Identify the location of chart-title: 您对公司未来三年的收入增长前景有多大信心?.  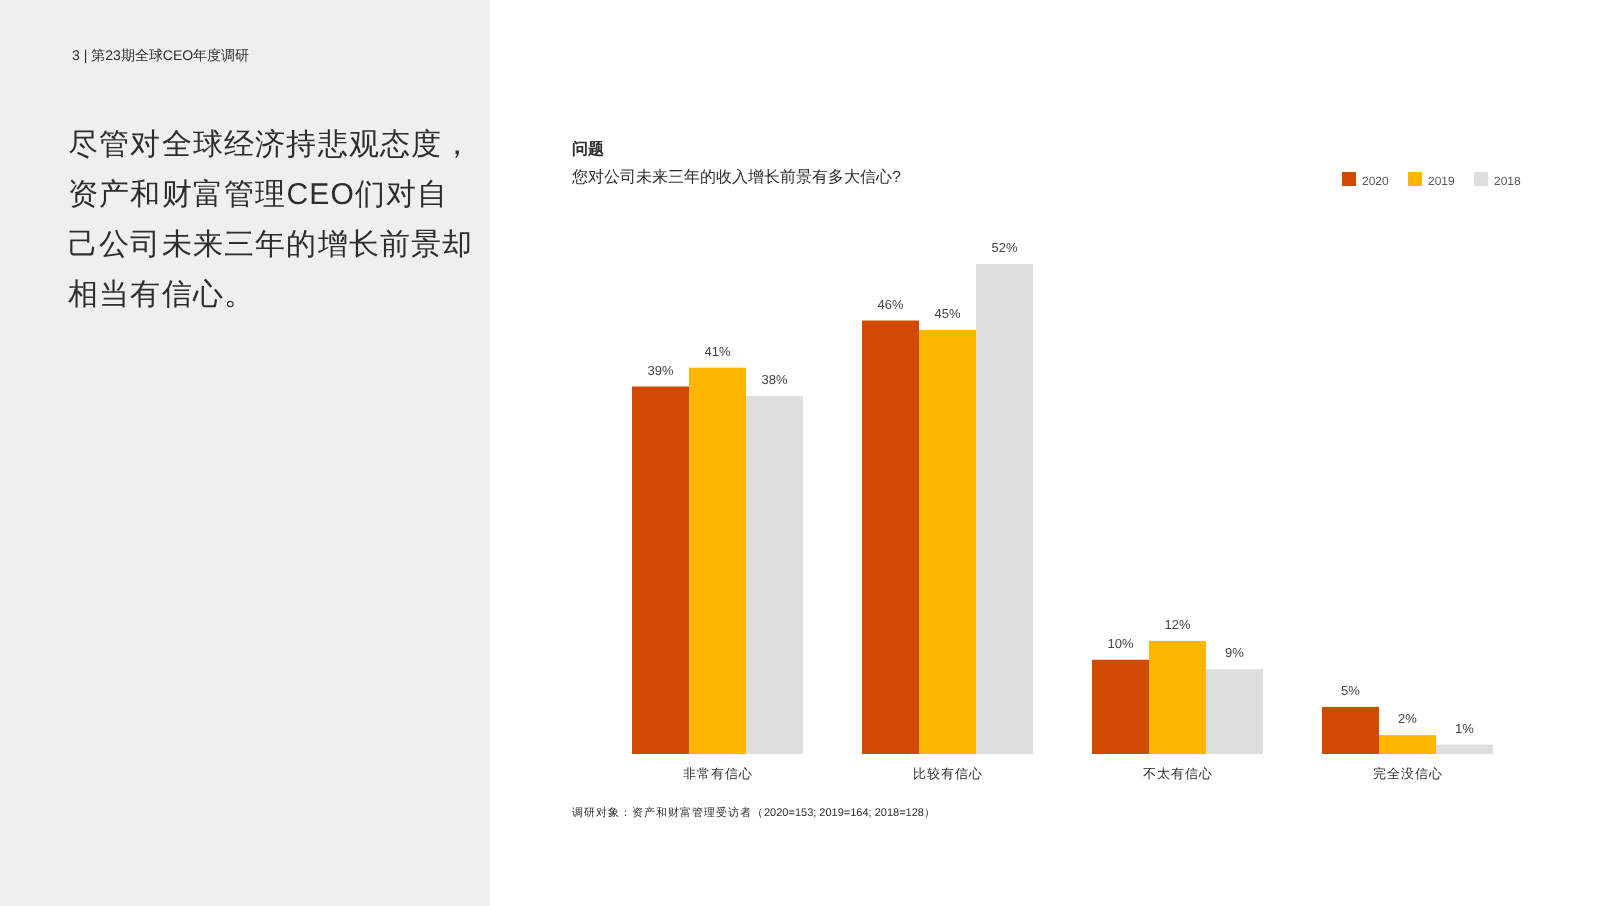
(736, 177).